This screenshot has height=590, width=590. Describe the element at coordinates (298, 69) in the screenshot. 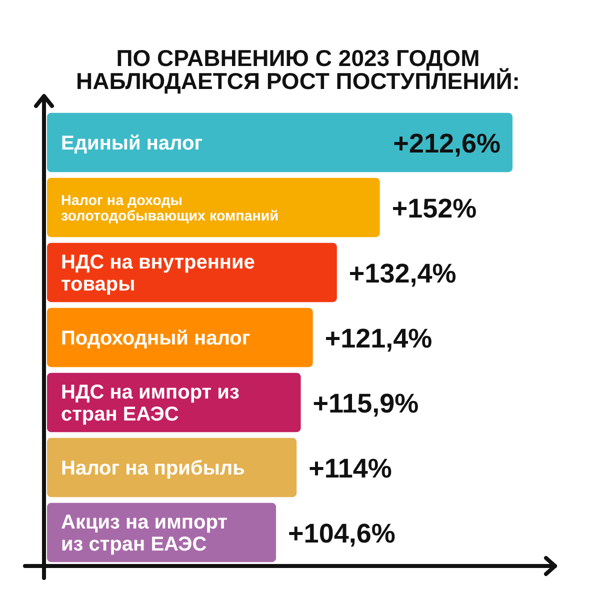

I see `chart-title: ПО СРАВНЕНИЮ С 2023 ГОДОМ НАБЛЮДАЕТСЯ РОСТ ПОСТУПЛЕНИЙ:` at that location.